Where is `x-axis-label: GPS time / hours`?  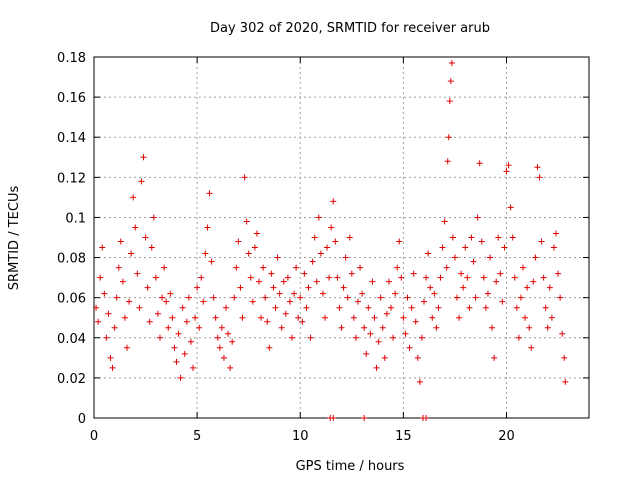 x-axis-label: GPS time / hours is located at coordinates (350, 466).